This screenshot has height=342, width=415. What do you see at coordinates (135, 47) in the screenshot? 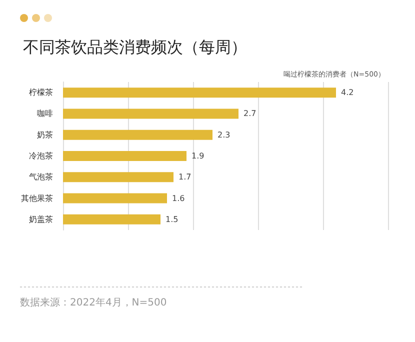
I see `chart-title: 不同茶饮品类消费频次（每周）` at bounding box center [135, 47].